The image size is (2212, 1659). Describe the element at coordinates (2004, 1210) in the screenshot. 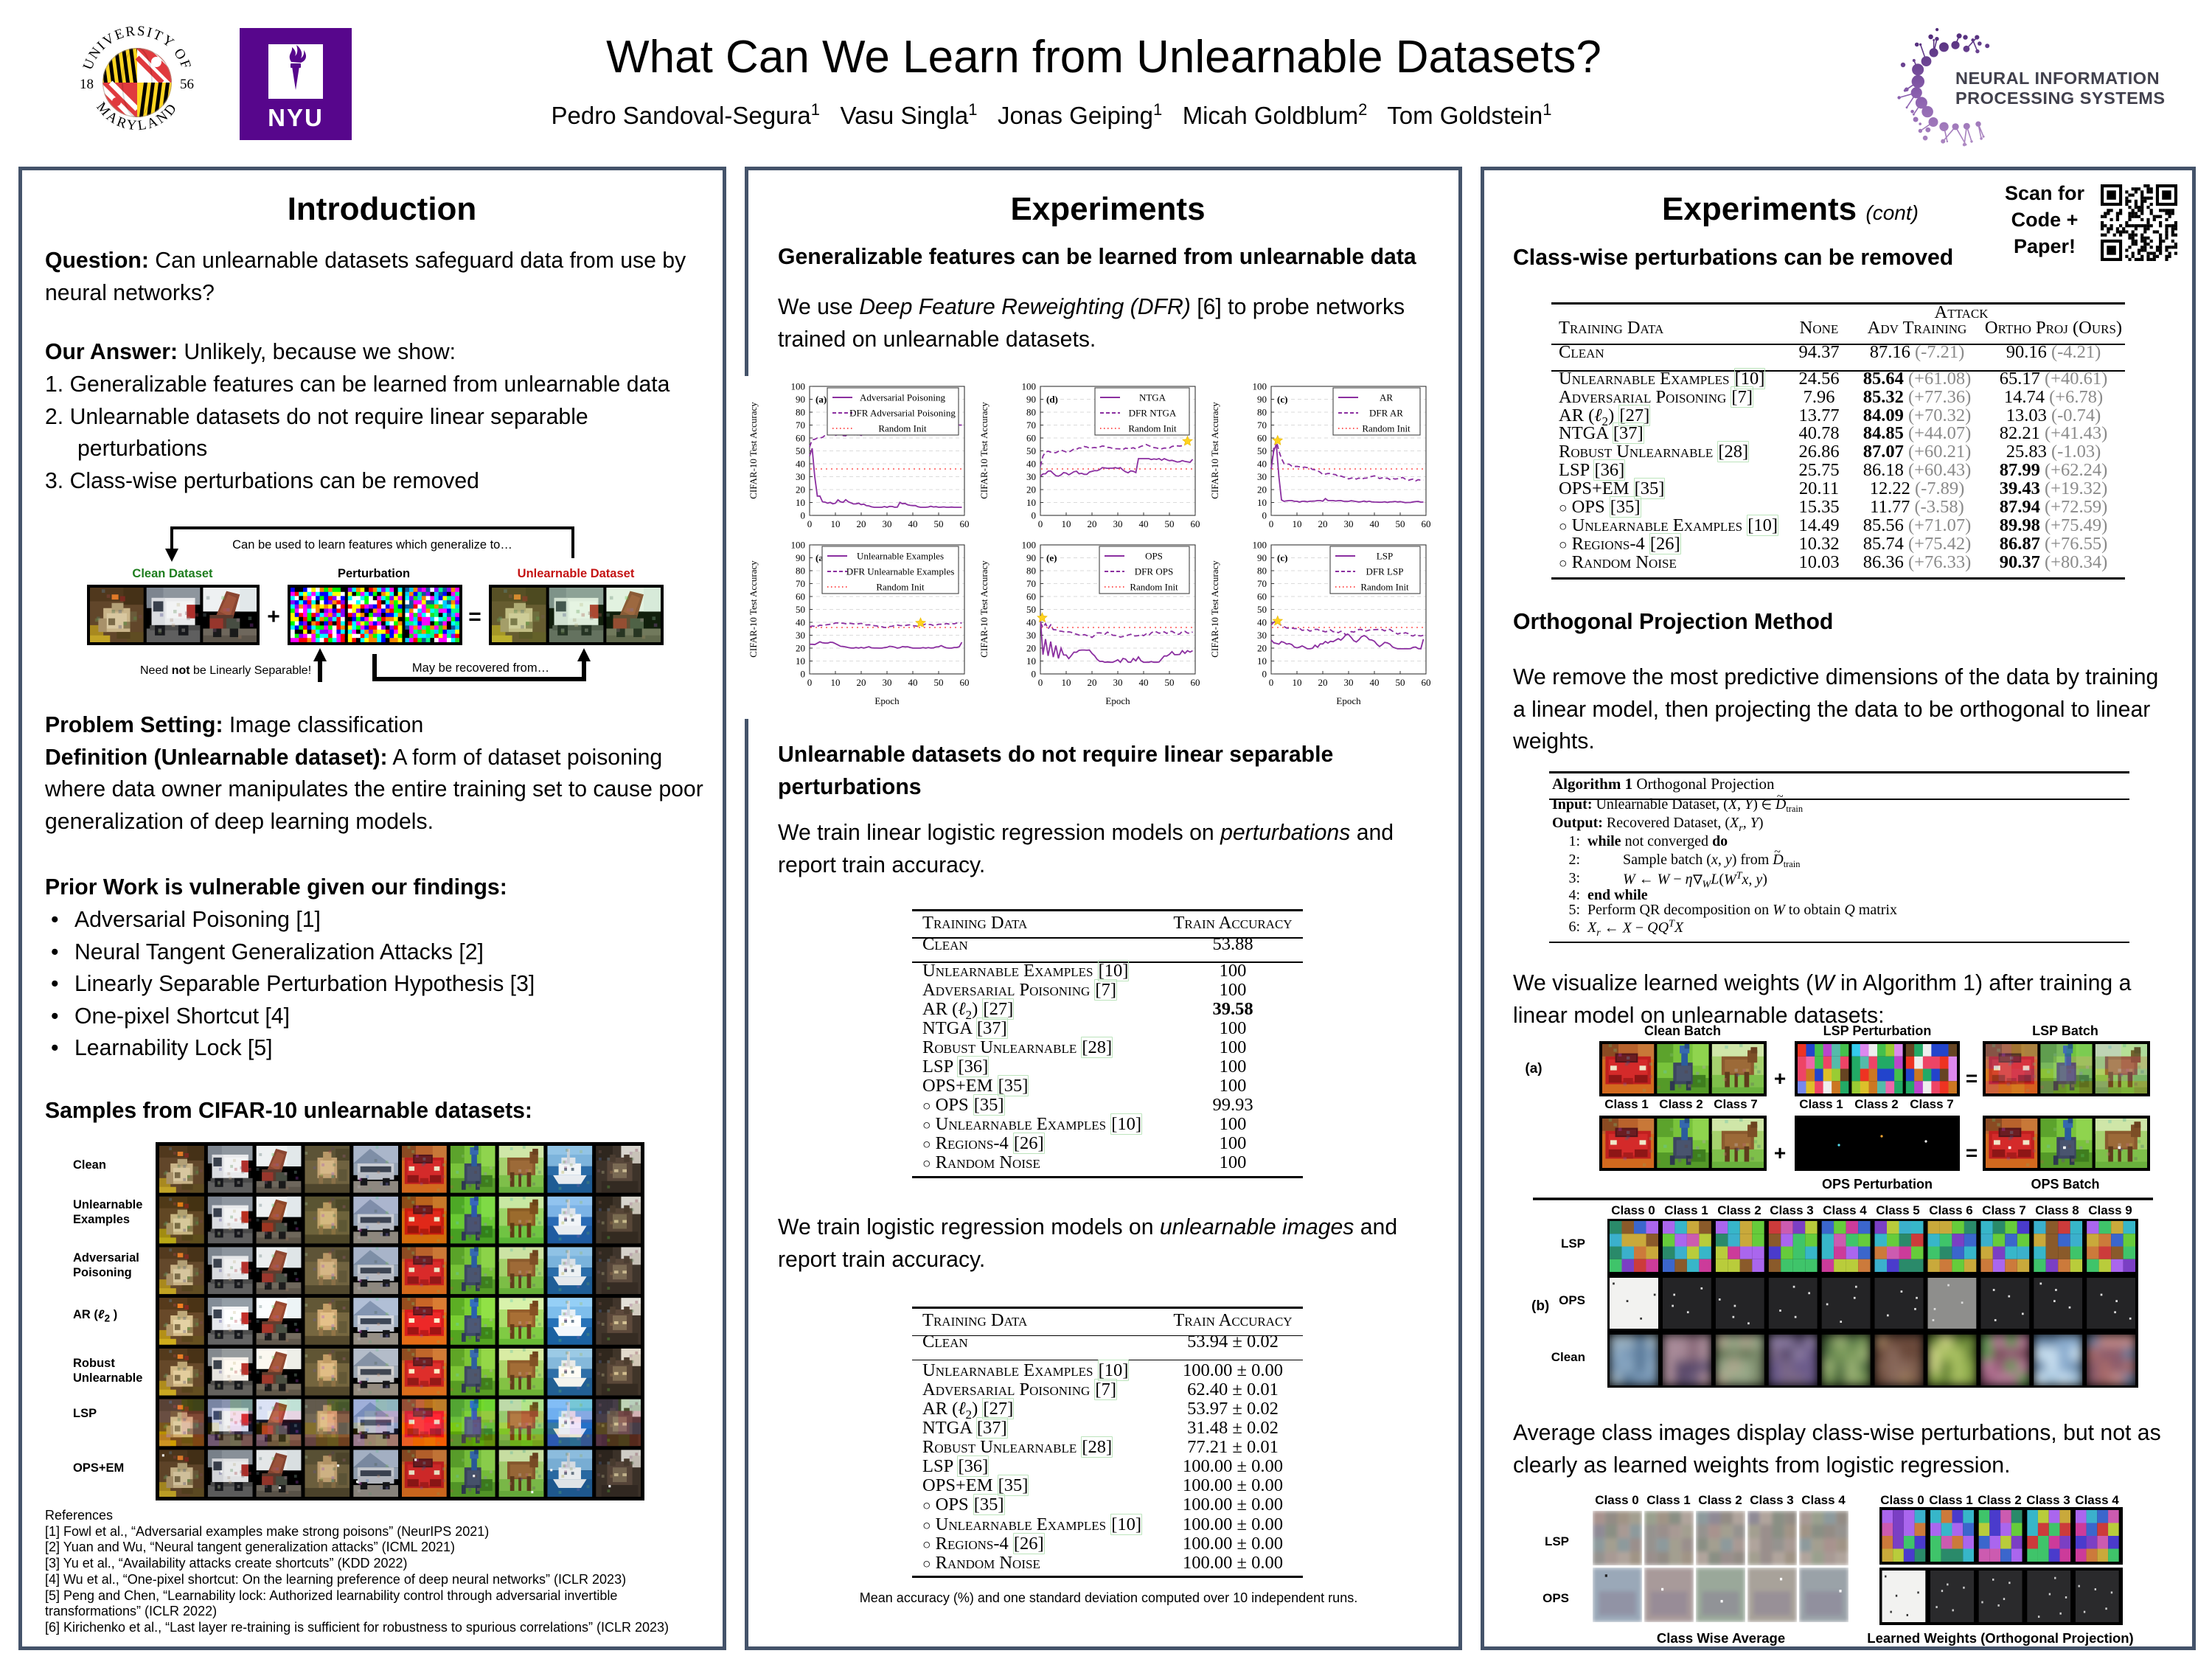

I see `svg-text: Class 7` at that location.